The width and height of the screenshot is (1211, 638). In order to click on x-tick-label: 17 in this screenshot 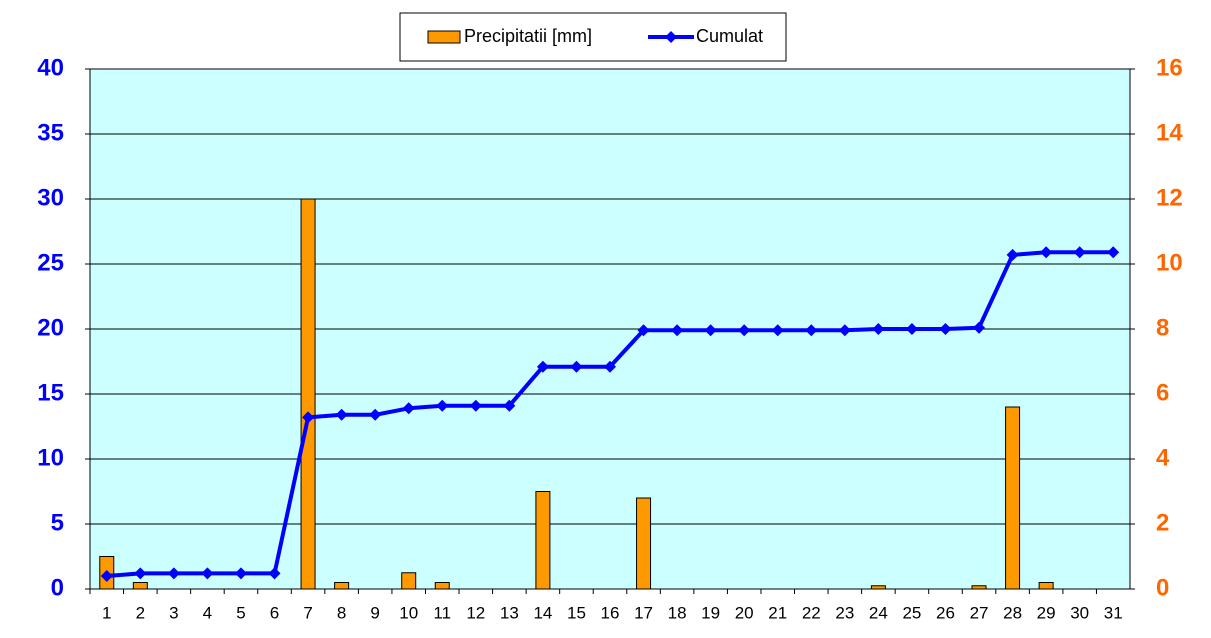, I will do `click(643, 612)`.